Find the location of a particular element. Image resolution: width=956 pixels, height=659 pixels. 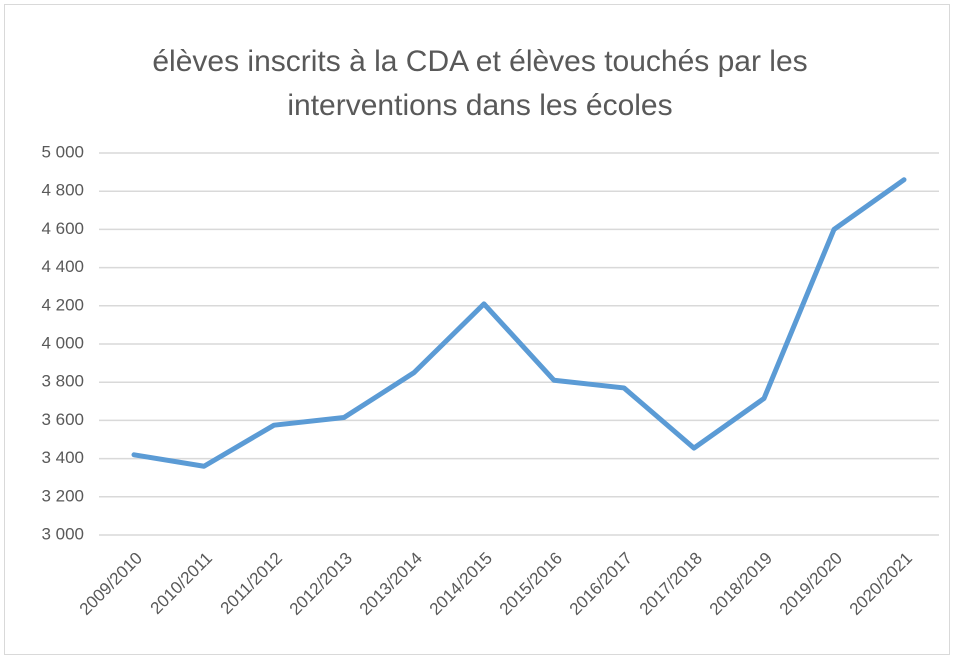

y-tick-label: 3 800 is located at coordinates (62, 381).